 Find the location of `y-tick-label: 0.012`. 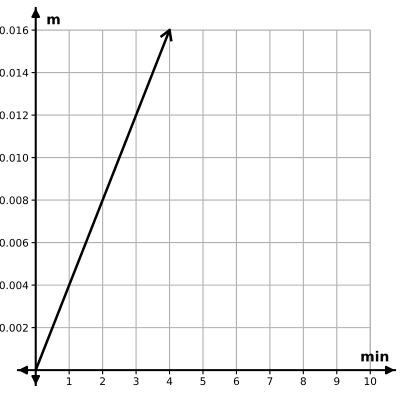

y-tick-label: 0.012 is located at coordinates (14, 115).